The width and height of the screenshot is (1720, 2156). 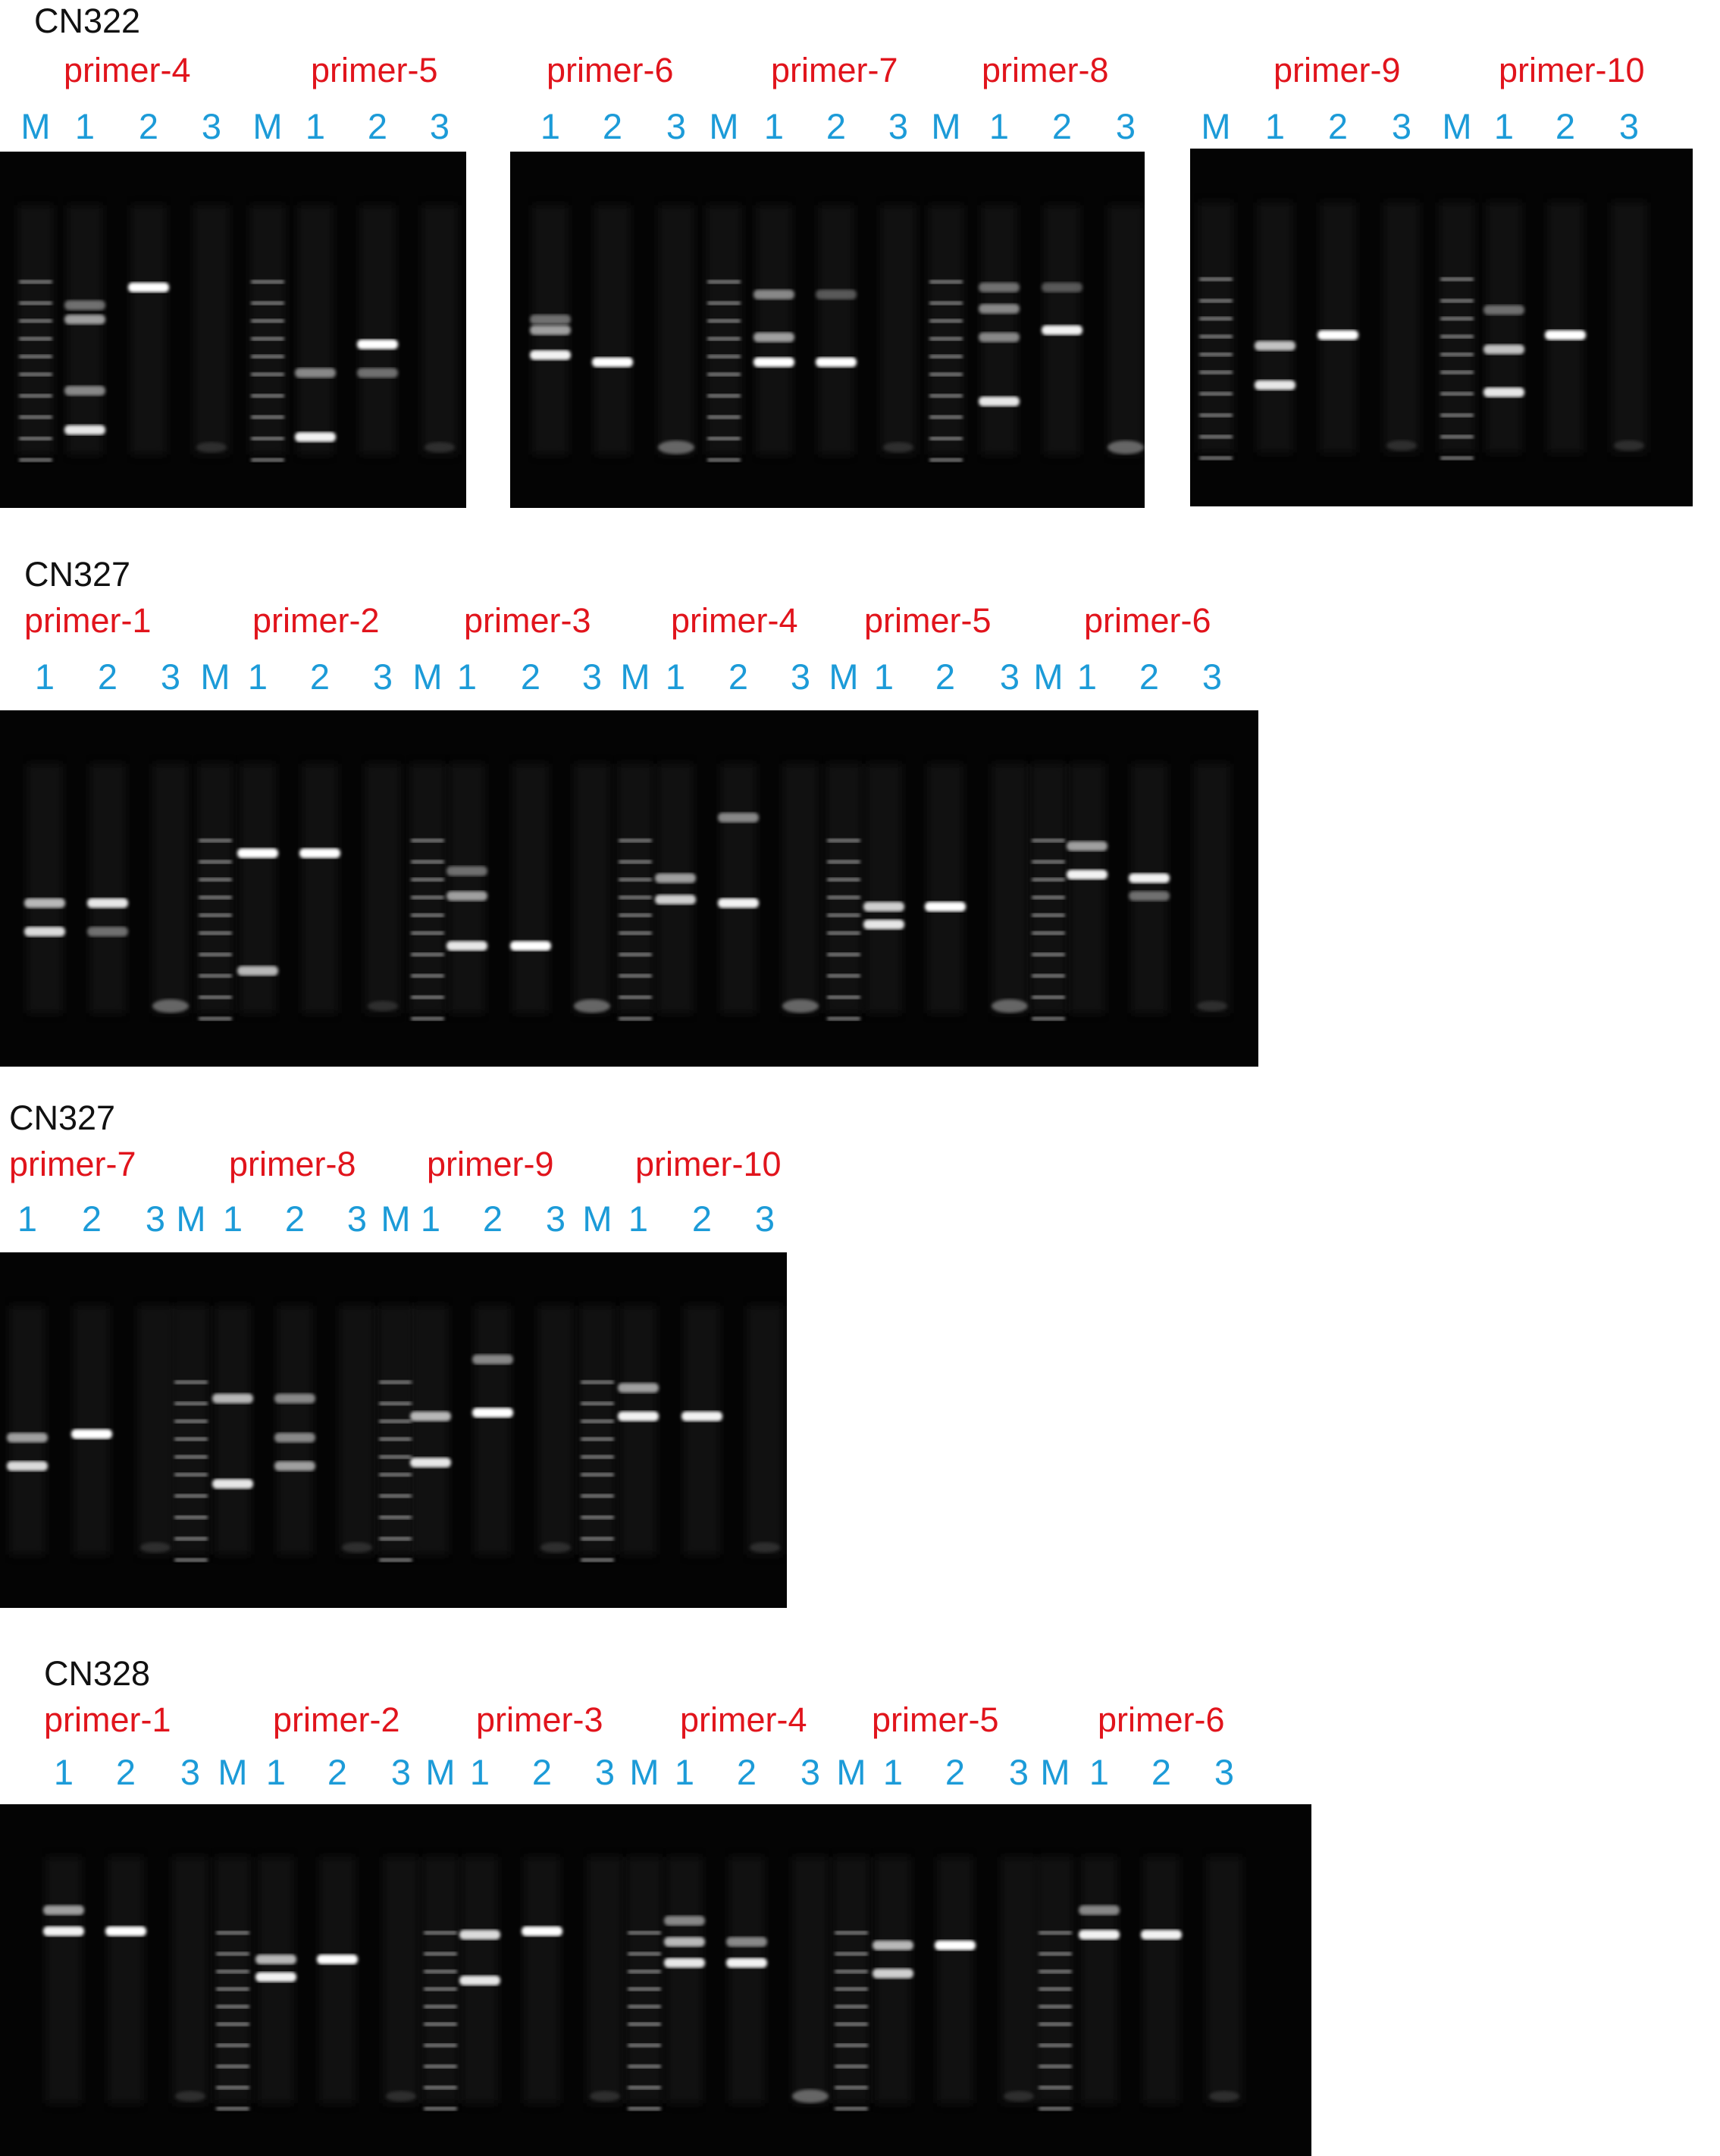 I want to click on gel-image, so click(x=629, y=888).